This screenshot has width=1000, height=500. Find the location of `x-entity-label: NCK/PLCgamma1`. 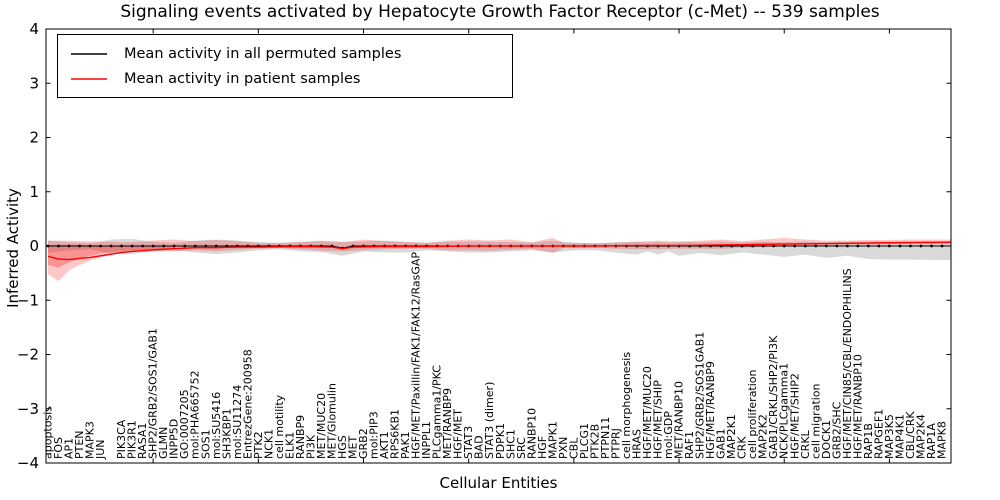

x-entity-label: NCK/PLCgamma1 is located at coordinates (784, 411).